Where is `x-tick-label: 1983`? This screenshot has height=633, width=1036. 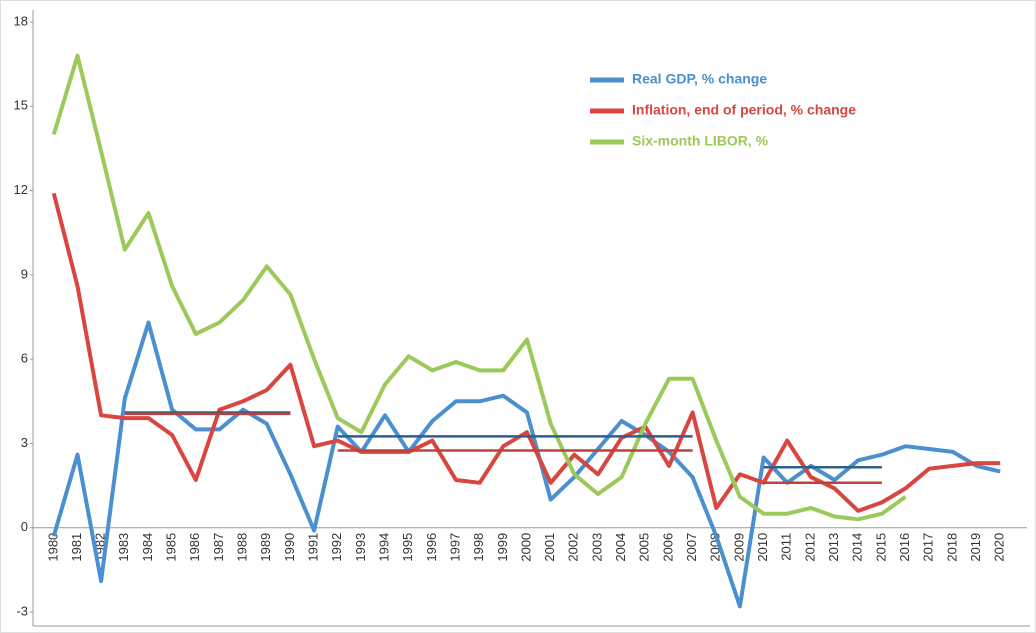 x-tick-label: 1983 is located at coordinates (123, 547).